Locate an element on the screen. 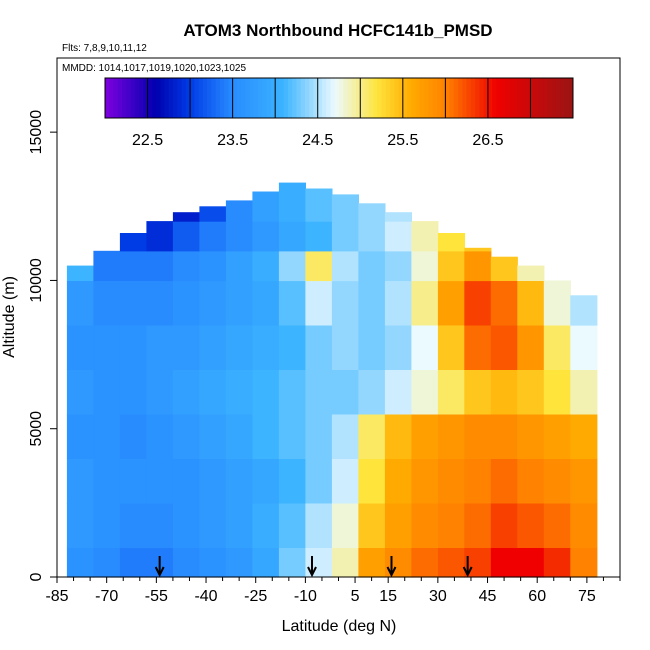  y-axis-label: Altitude (m) is located at coordinates (9, 317).